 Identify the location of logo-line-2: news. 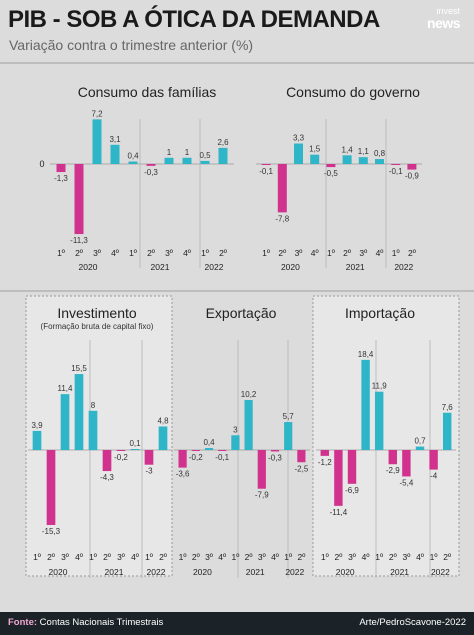
(443, 23).